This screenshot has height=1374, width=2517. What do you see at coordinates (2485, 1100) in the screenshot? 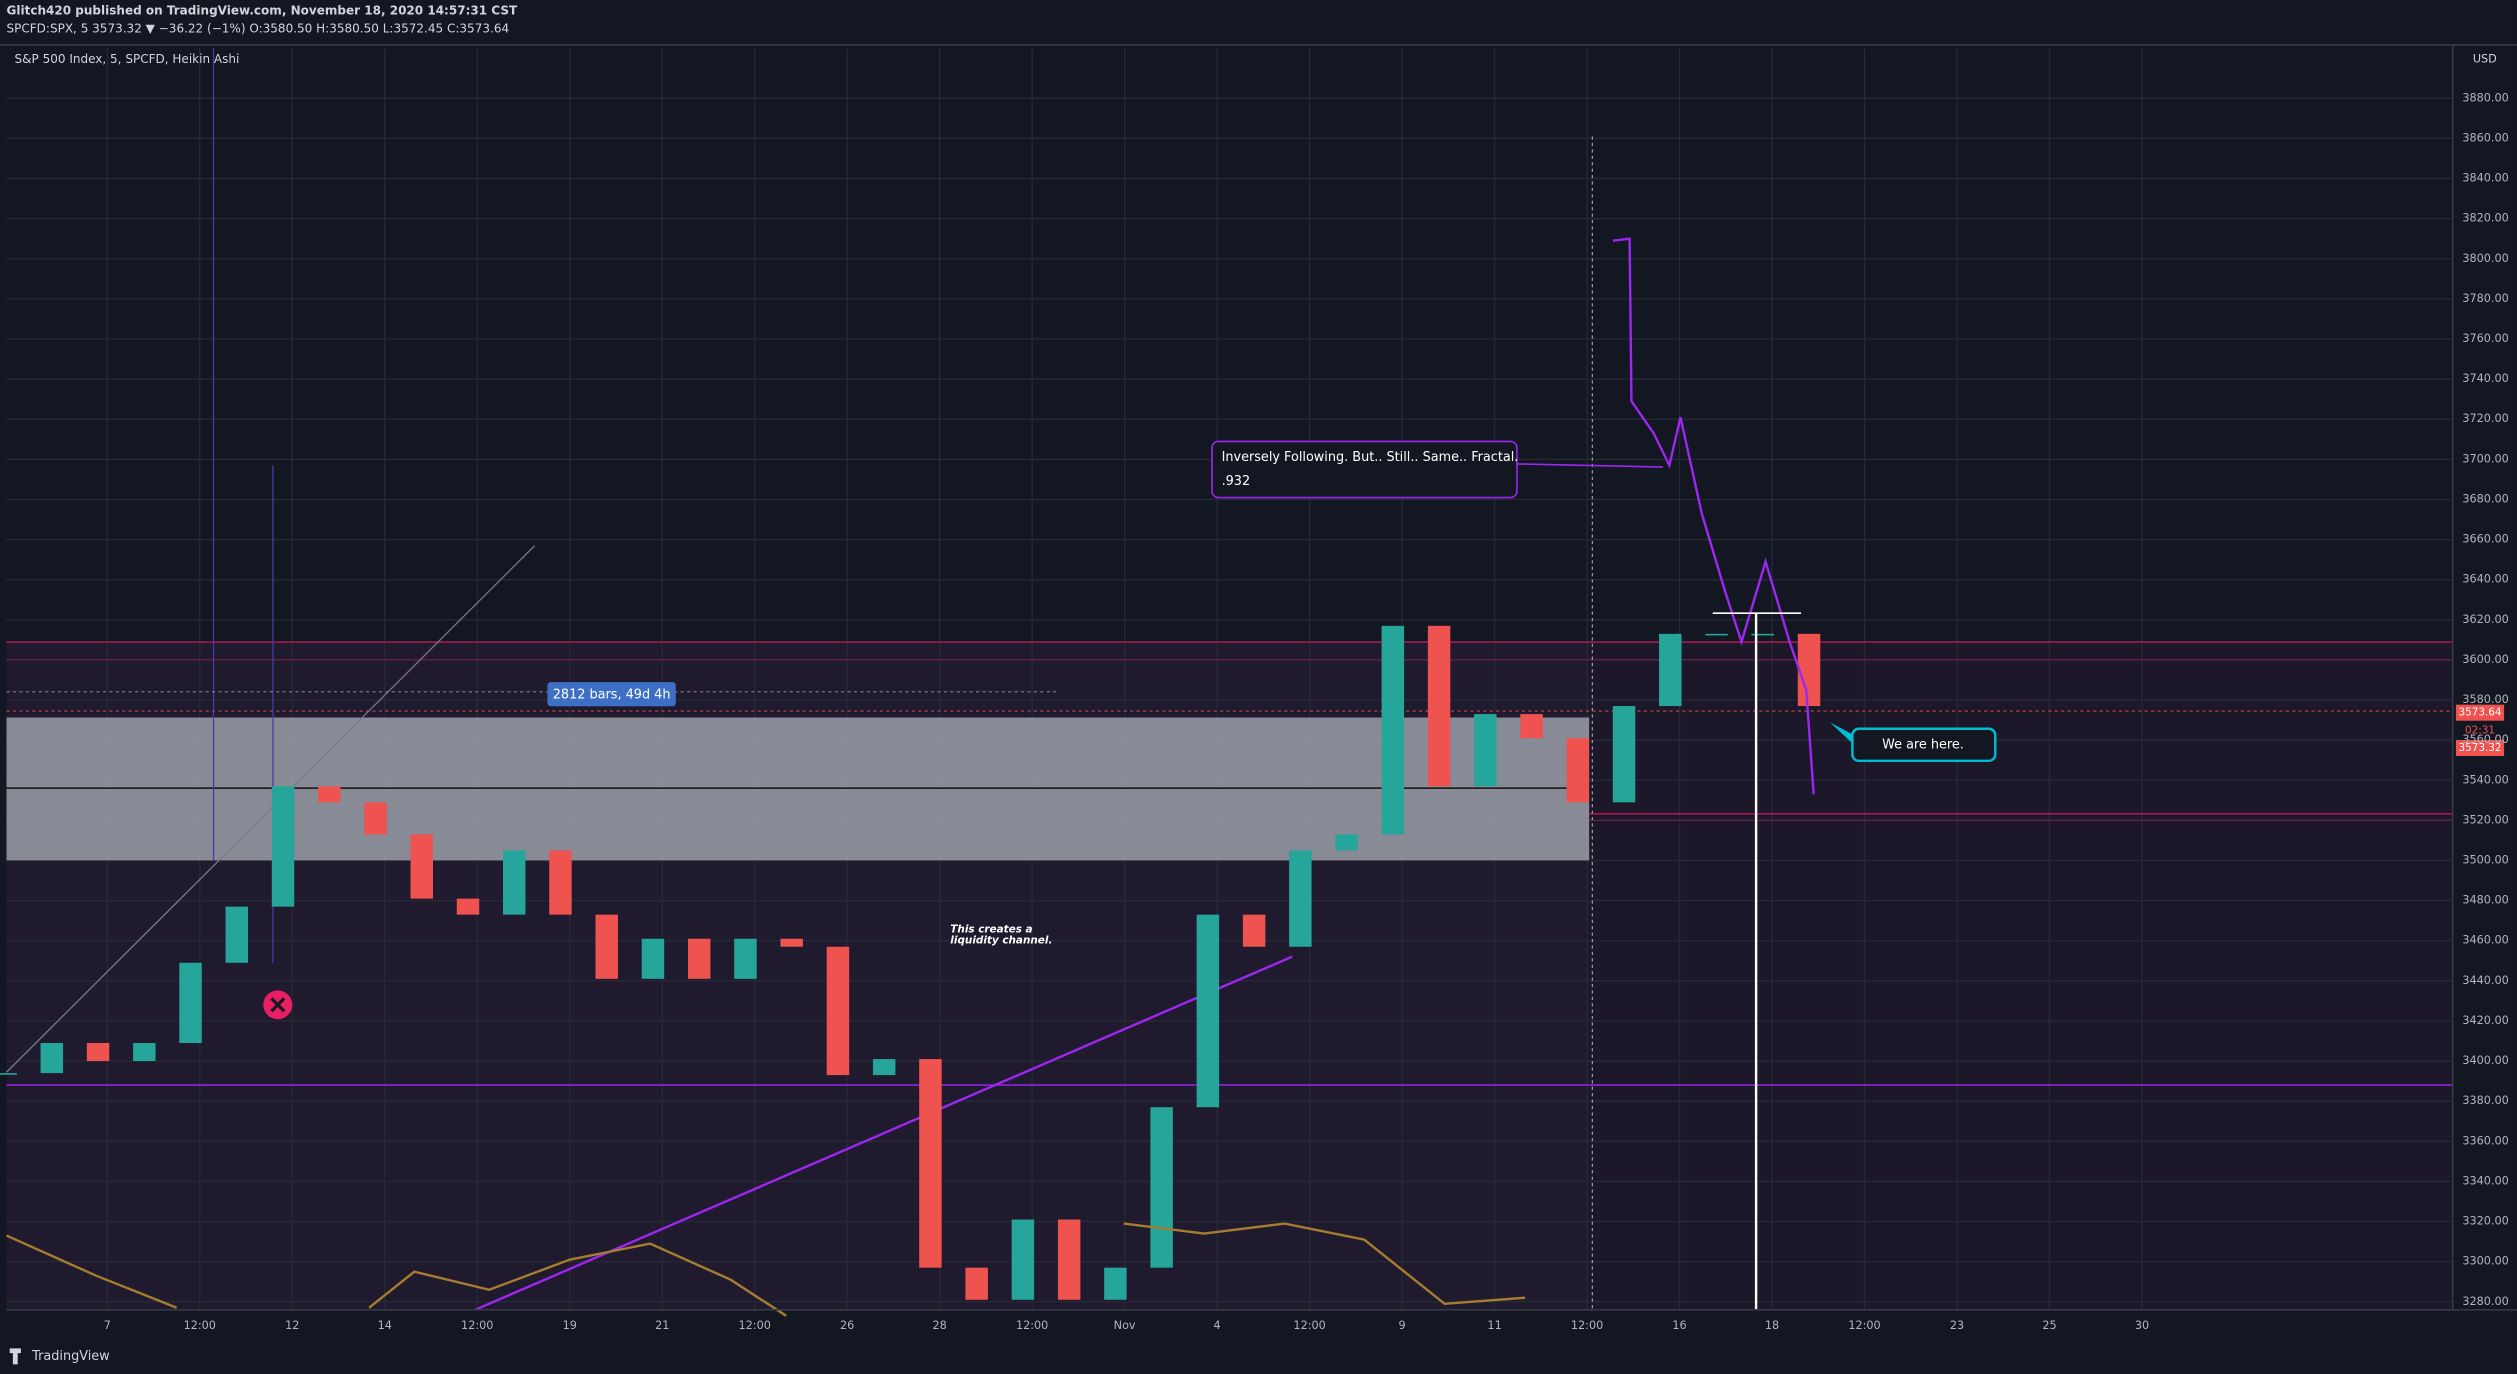
I see `y-tick-label: 3380.00` at bounding box center [2485, 1100].